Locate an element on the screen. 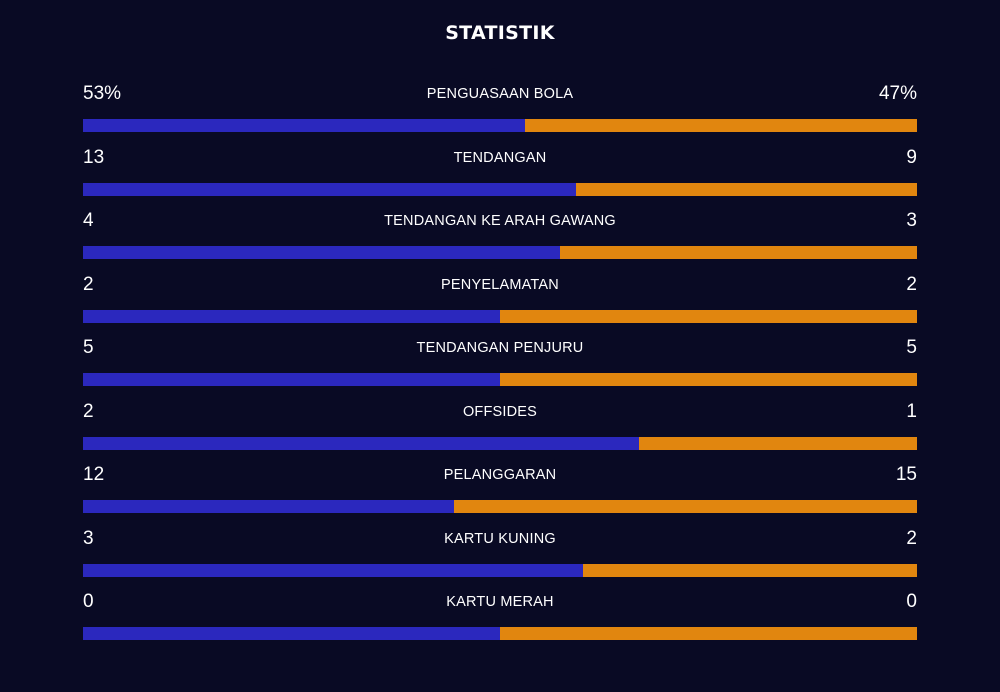 The width and height of the screenshot is (1000, 692). stat-label: OFFSIDES is located at coordinates (500, 411).